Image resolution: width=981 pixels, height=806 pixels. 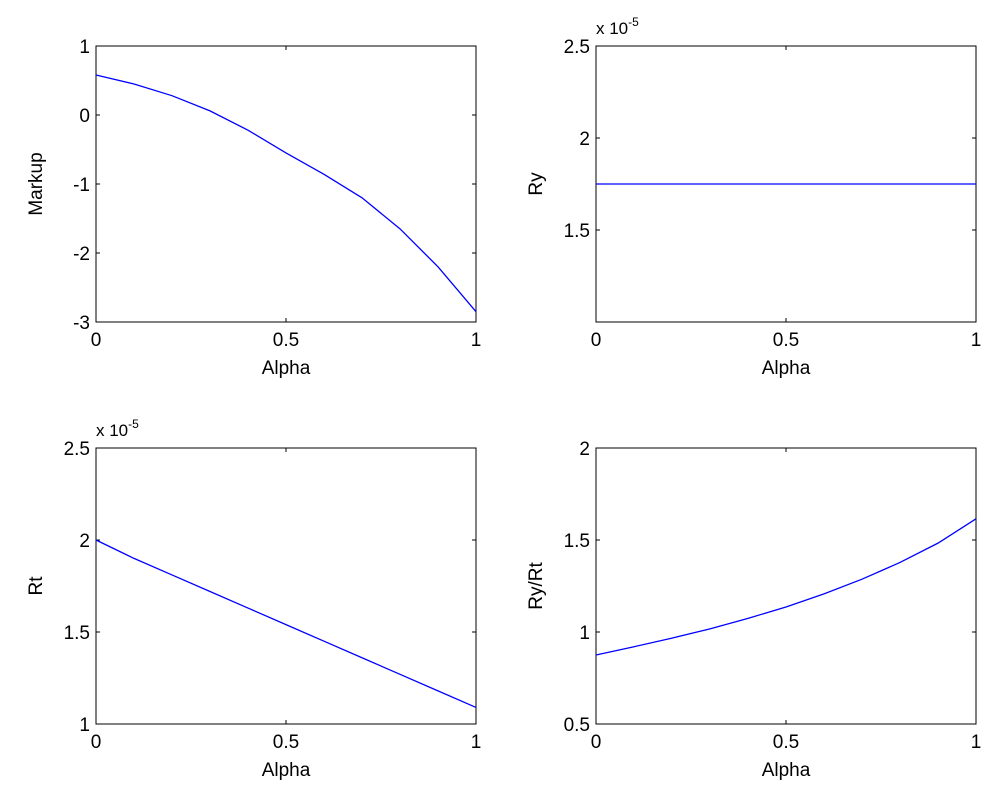 What do you see at coordinates (36, 183) in the screenshot?
I see `y-axis-label: Markup` at bounding box center [36, 183].